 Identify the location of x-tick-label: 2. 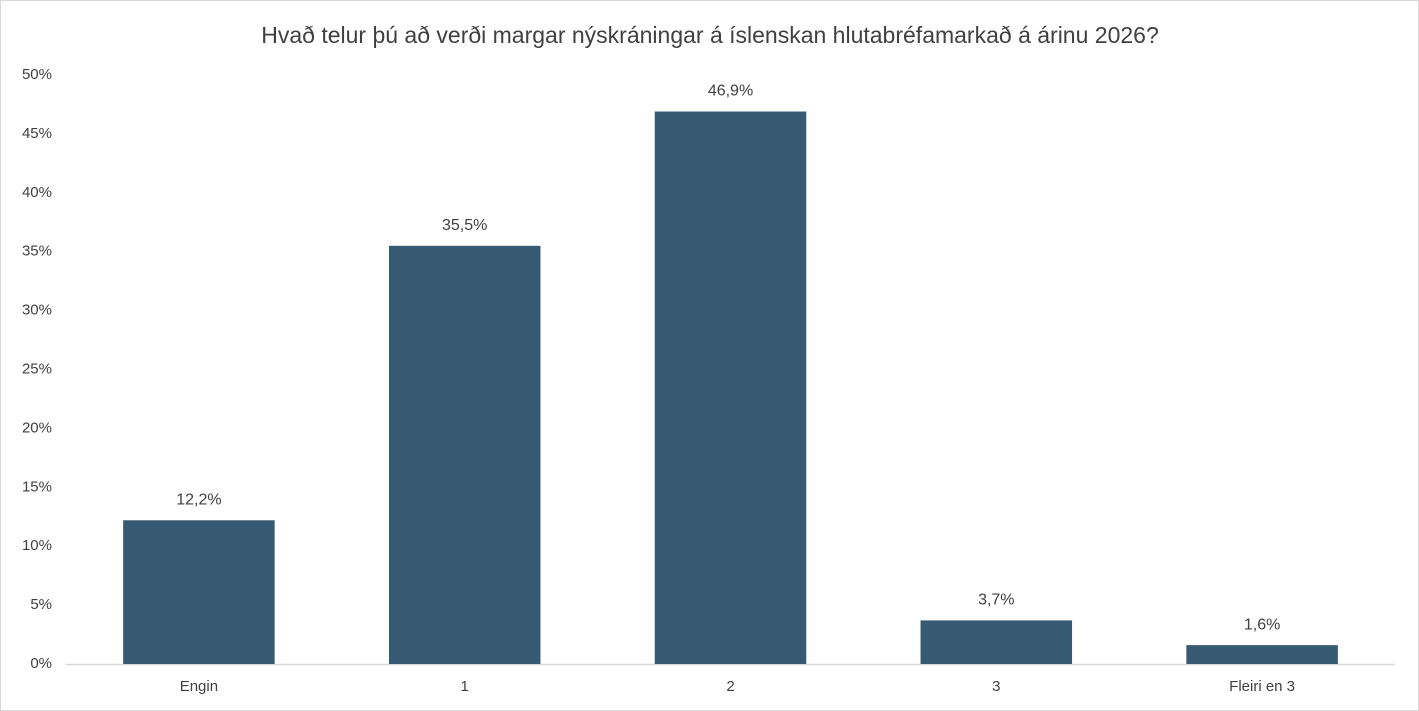
(730, 686).